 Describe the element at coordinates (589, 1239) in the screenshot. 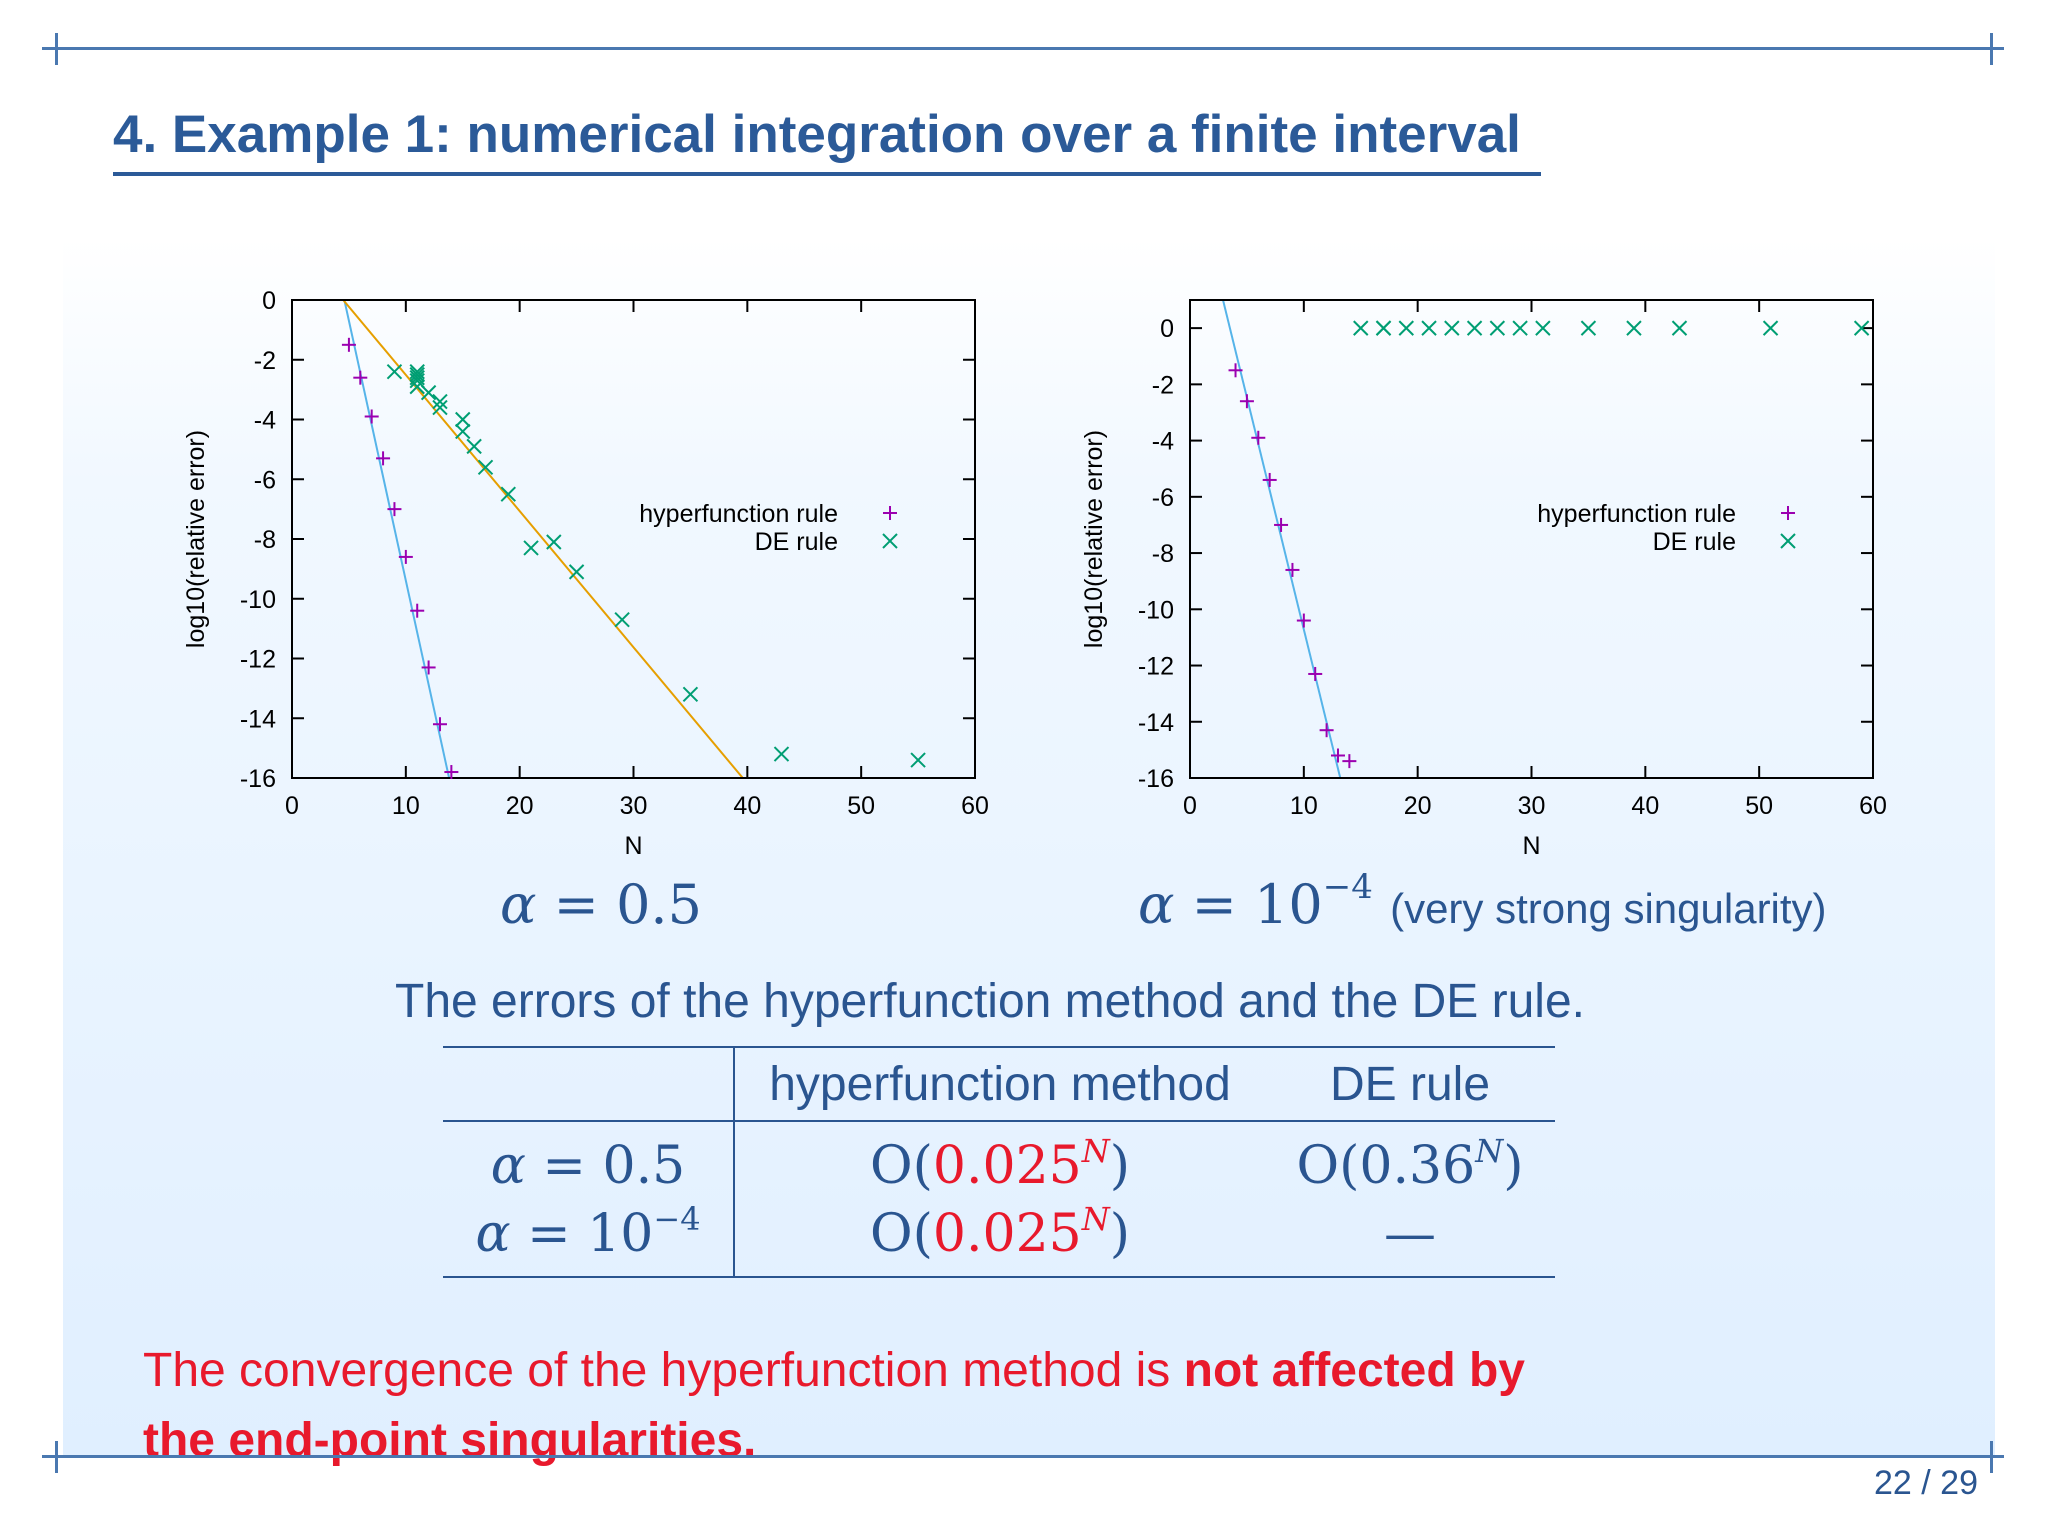

I see `table-cell-alpha: α = 10−4` at that location.